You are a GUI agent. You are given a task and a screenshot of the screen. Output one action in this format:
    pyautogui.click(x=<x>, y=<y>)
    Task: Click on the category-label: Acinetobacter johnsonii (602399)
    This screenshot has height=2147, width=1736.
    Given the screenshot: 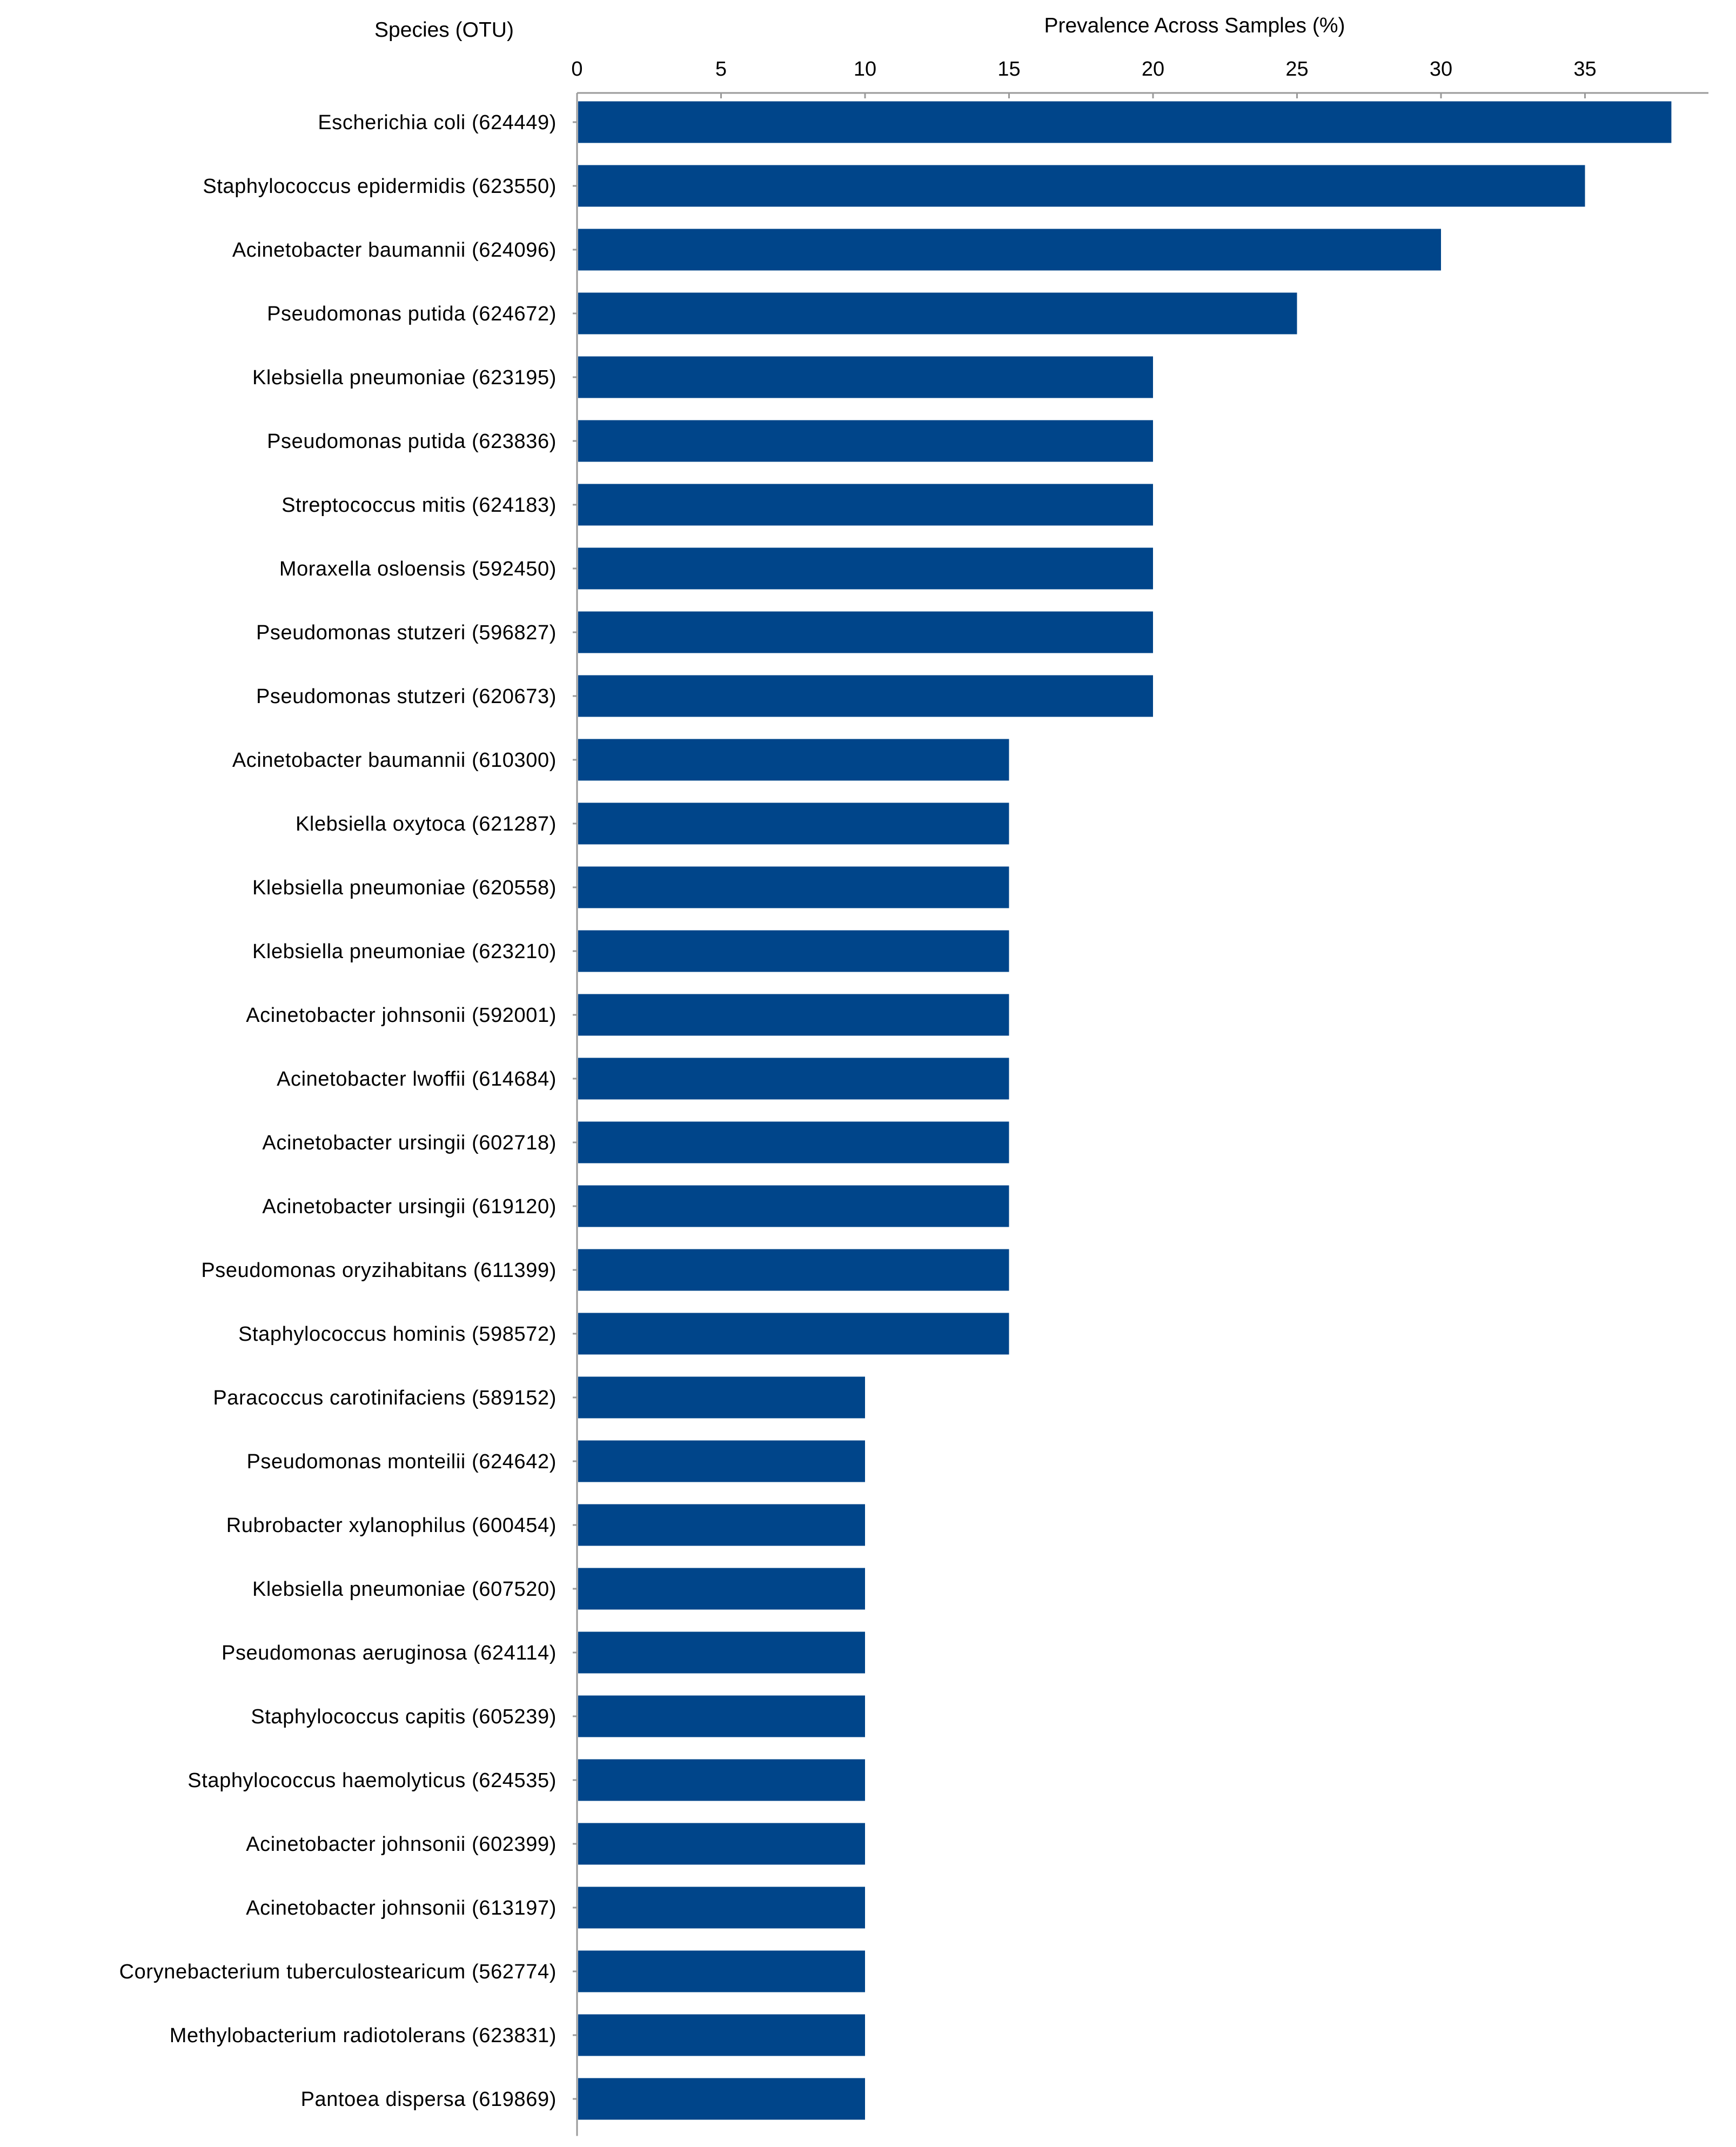 What is the action you would take?
    pyautogui.click(x=401, y=1845)
    